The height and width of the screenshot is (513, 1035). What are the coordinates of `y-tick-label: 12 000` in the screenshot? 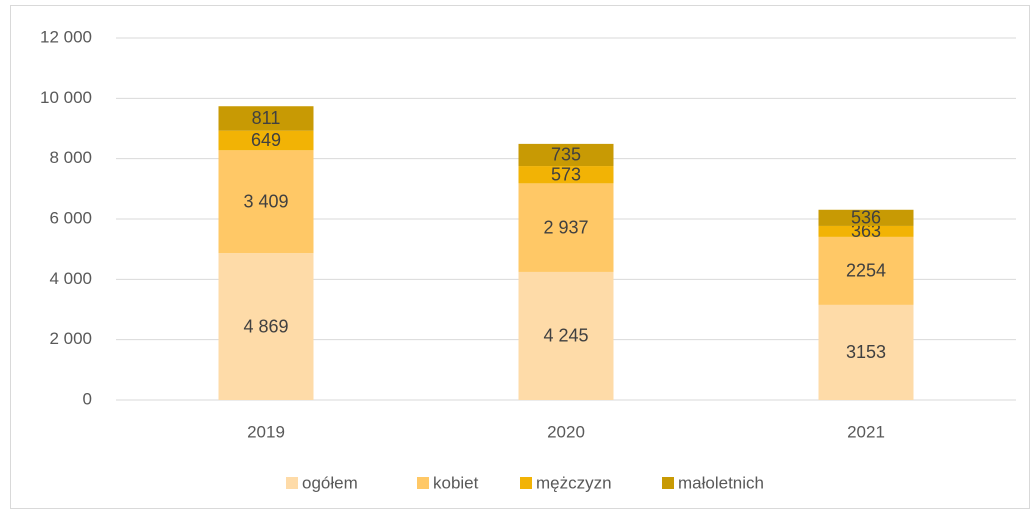 It's located at (66, 36).